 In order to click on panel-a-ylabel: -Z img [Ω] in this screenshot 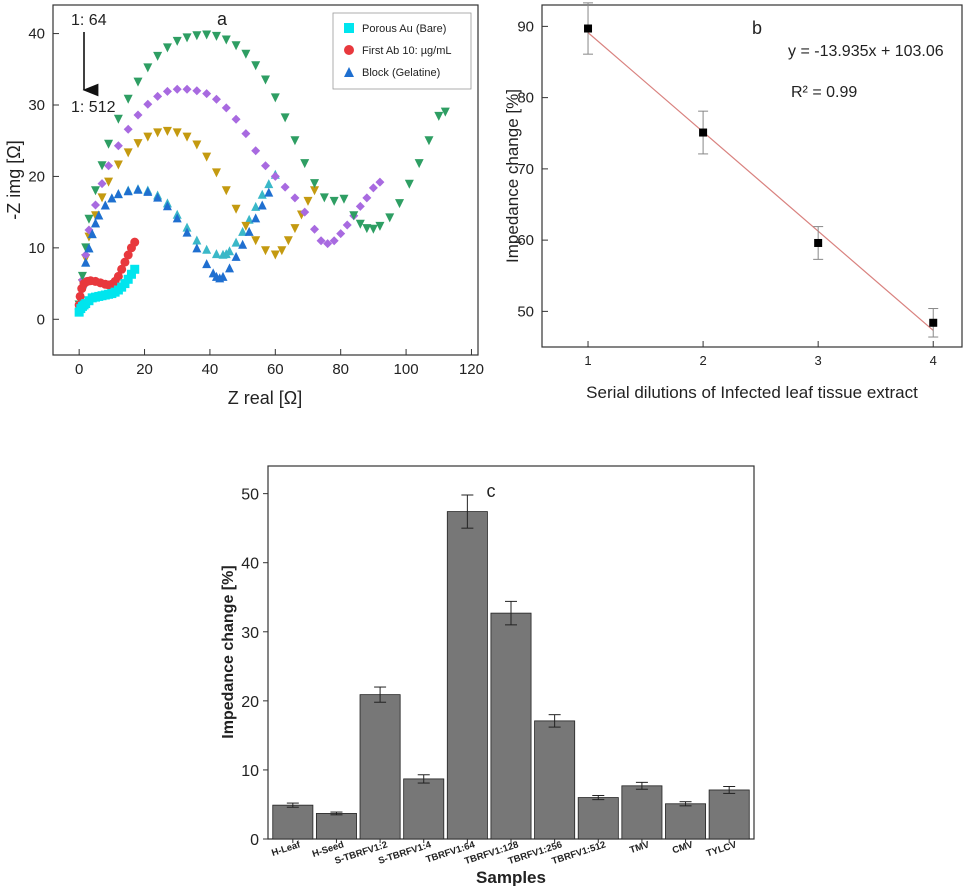, I will do `click(14, 179)`.